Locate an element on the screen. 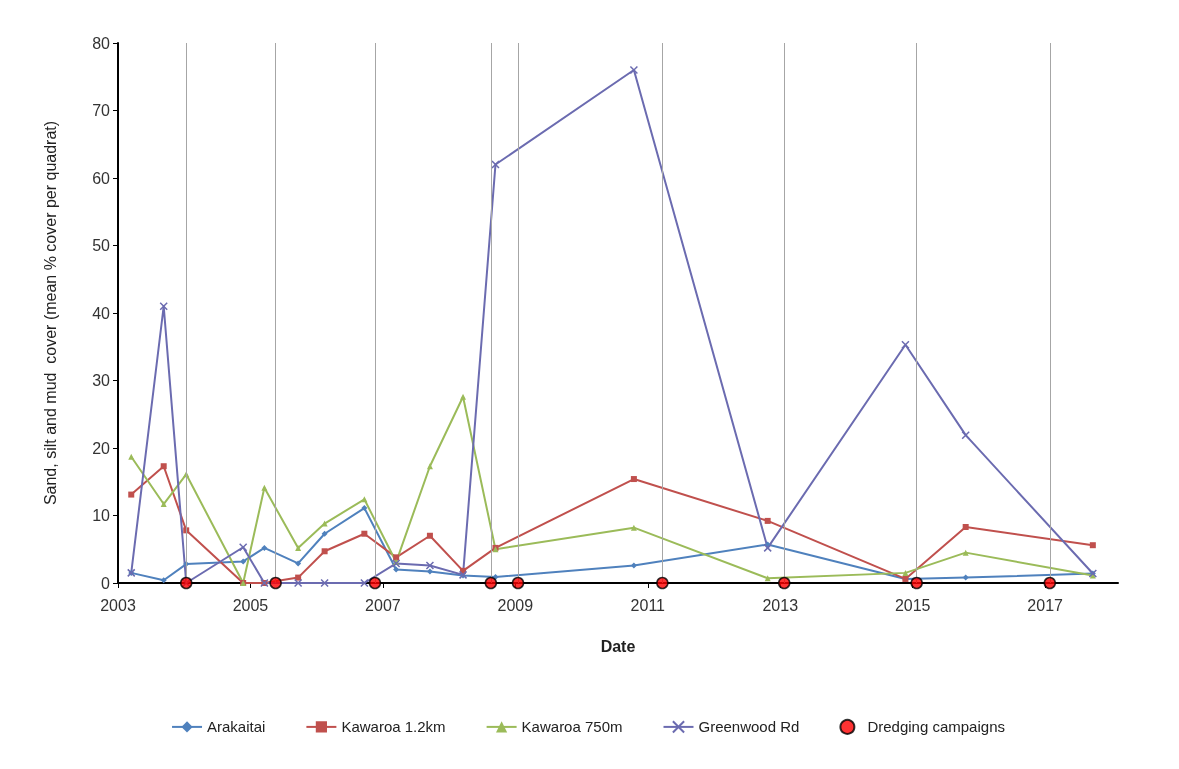 This screenshot has height=769, width=1179. y-tick-label: 50 is located at coordinates (101, 245).